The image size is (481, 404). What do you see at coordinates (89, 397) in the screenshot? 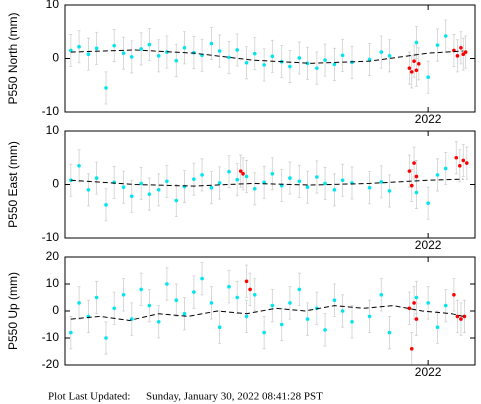
I see `footer-label: Plot Last Updated:` at bounding box center [89, 397].